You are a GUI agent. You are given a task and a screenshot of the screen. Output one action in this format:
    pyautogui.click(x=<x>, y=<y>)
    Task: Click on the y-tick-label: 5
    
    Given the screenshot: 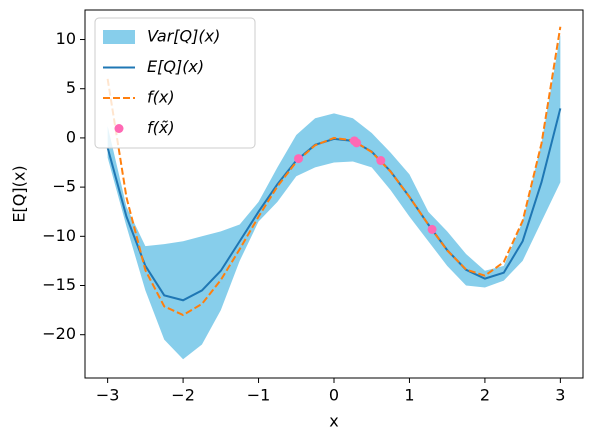 What is the action you would take?
    pyautogui.click(x=71, y=87)
    